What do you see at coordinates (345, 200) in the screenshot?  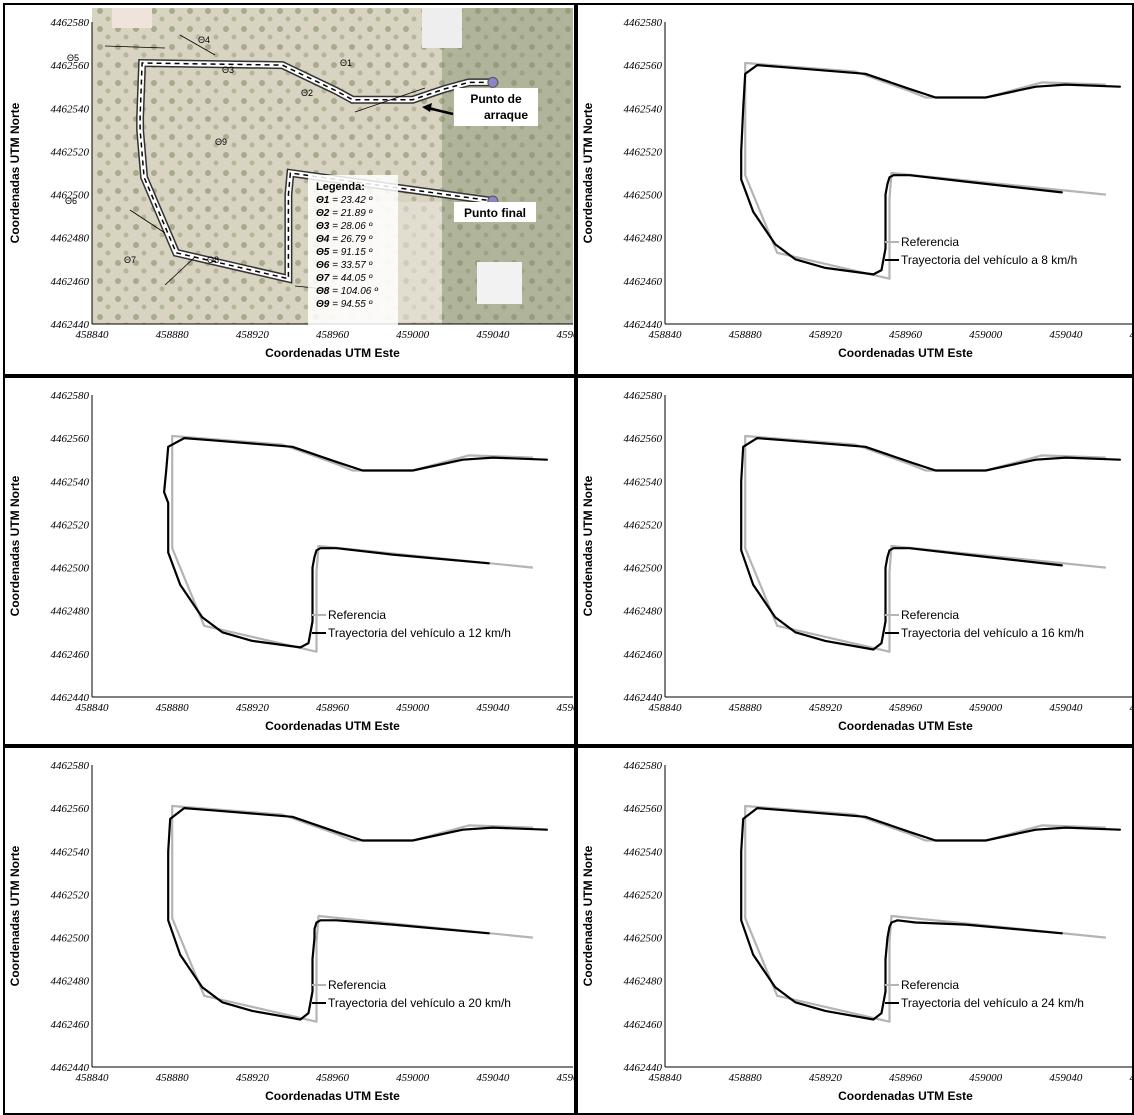 I see `legend-item: Θ1 = 23.42 º` at bounding box center [345, 200].